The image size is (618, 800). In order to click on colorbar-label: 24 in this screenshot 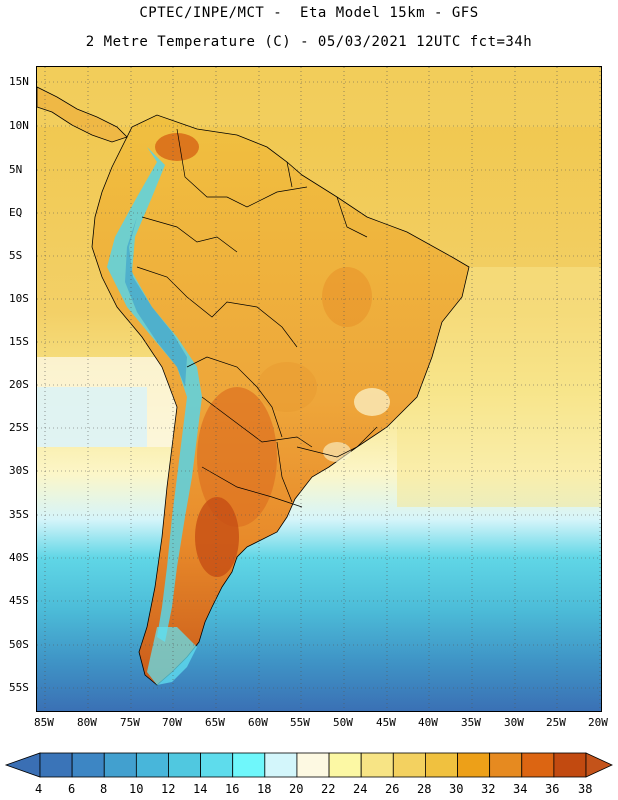, I will do `click(360, 789)`.